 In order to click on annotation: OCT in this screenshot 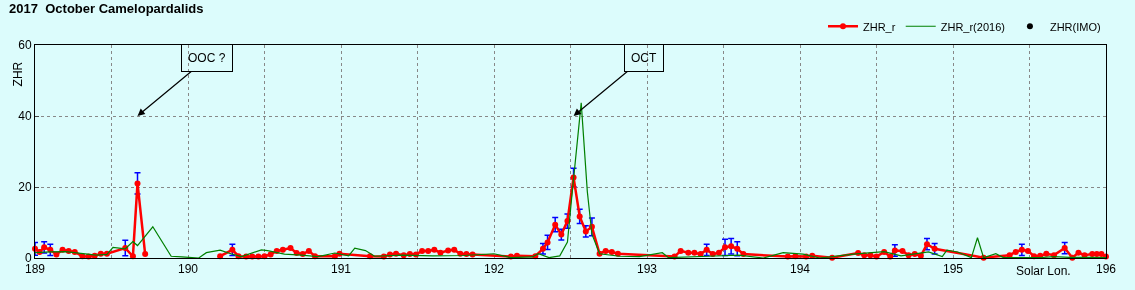, I will do `click(644, 58)`.